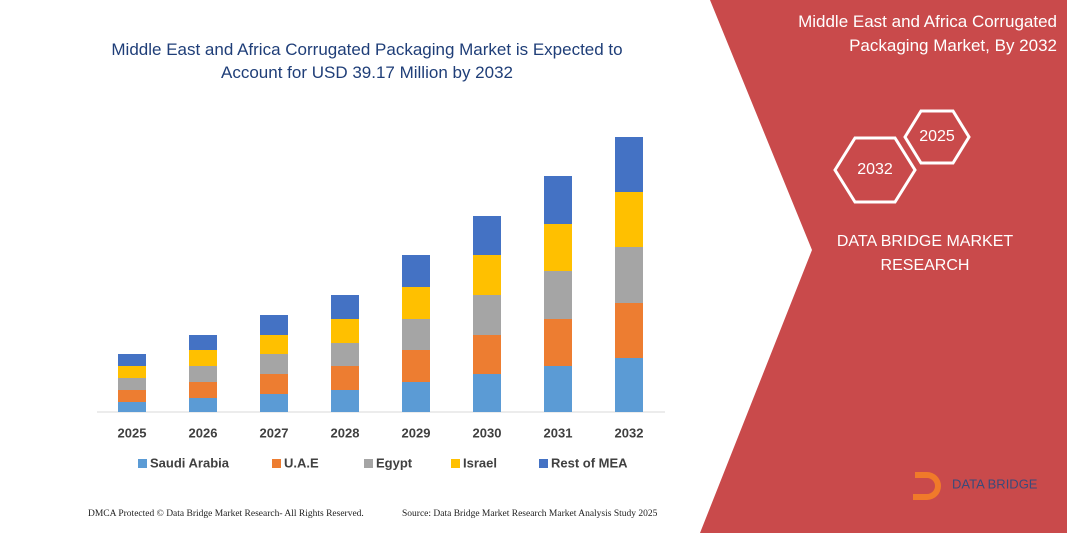  What do you see at coordinates (927, 486) in the screenshot?
I see `logo-icon` at bounding box center [927, 486].